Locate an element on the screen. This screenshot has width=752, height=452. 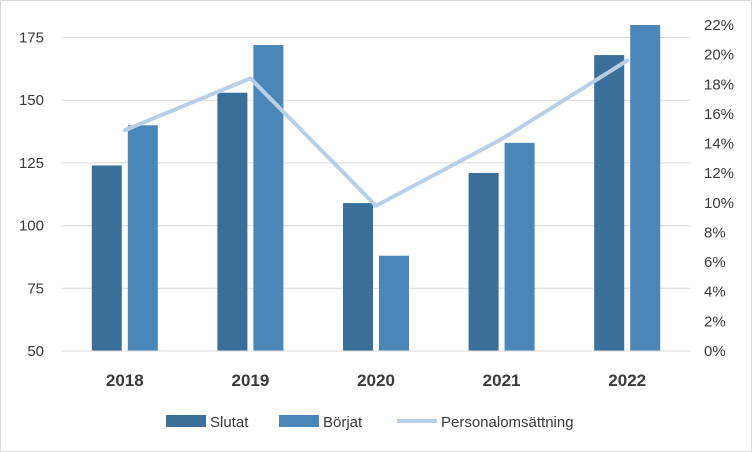
bar-börjat-2022 is located at coordinates (645, 188).